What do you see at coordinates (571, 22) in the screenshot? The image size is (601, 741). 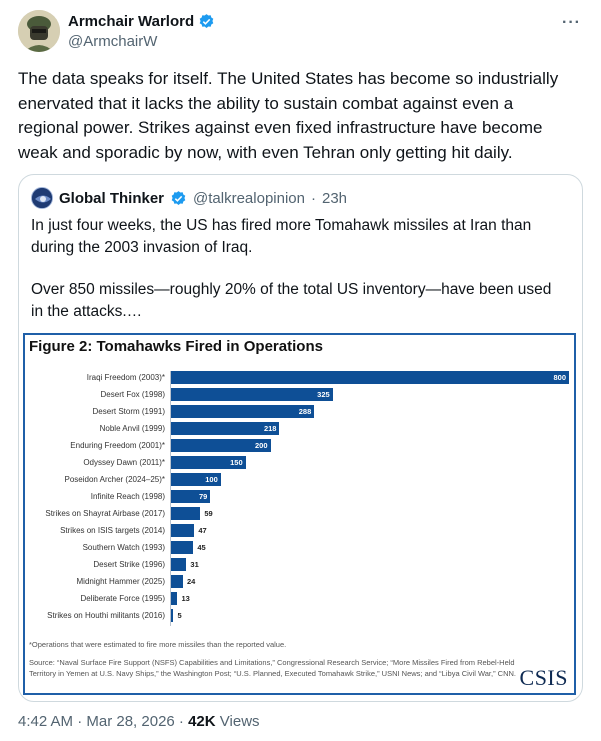 I see `more-options-icon: ···` at bounding box center [571, 22].